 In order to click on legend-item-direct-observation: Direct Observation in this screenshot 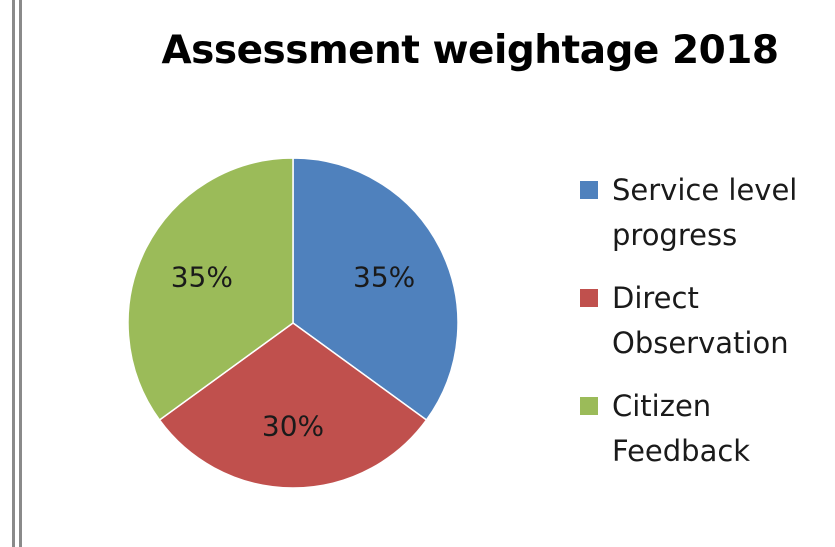, I will do `click(705, 321)`.